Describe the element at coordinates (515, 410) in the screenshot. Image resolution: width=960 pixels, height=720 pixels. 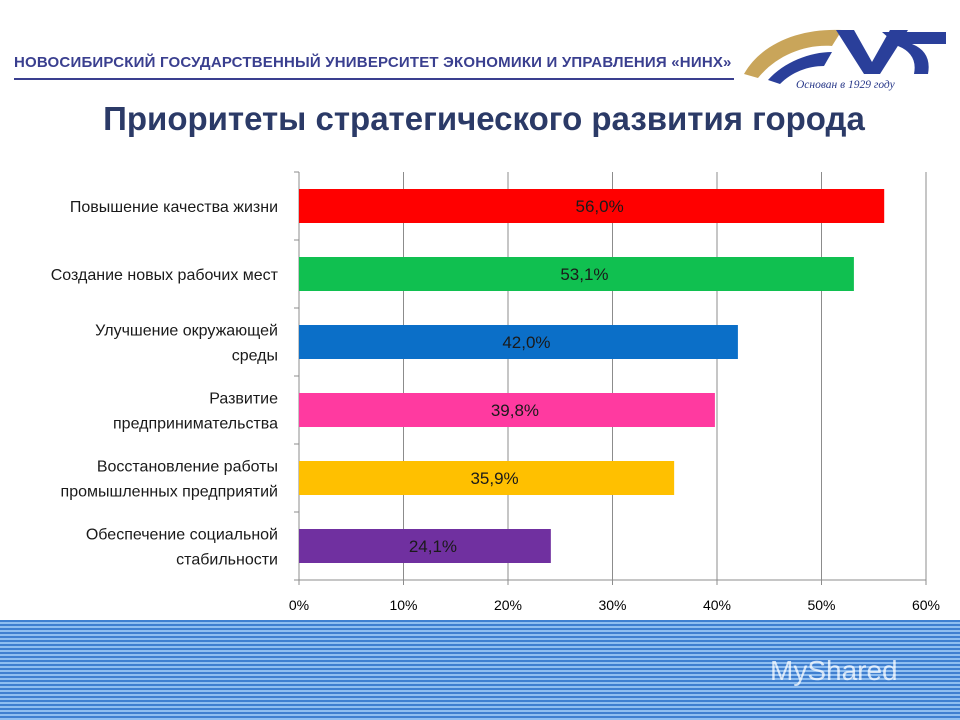
I see `data-label-4: 39,8%` at that location.